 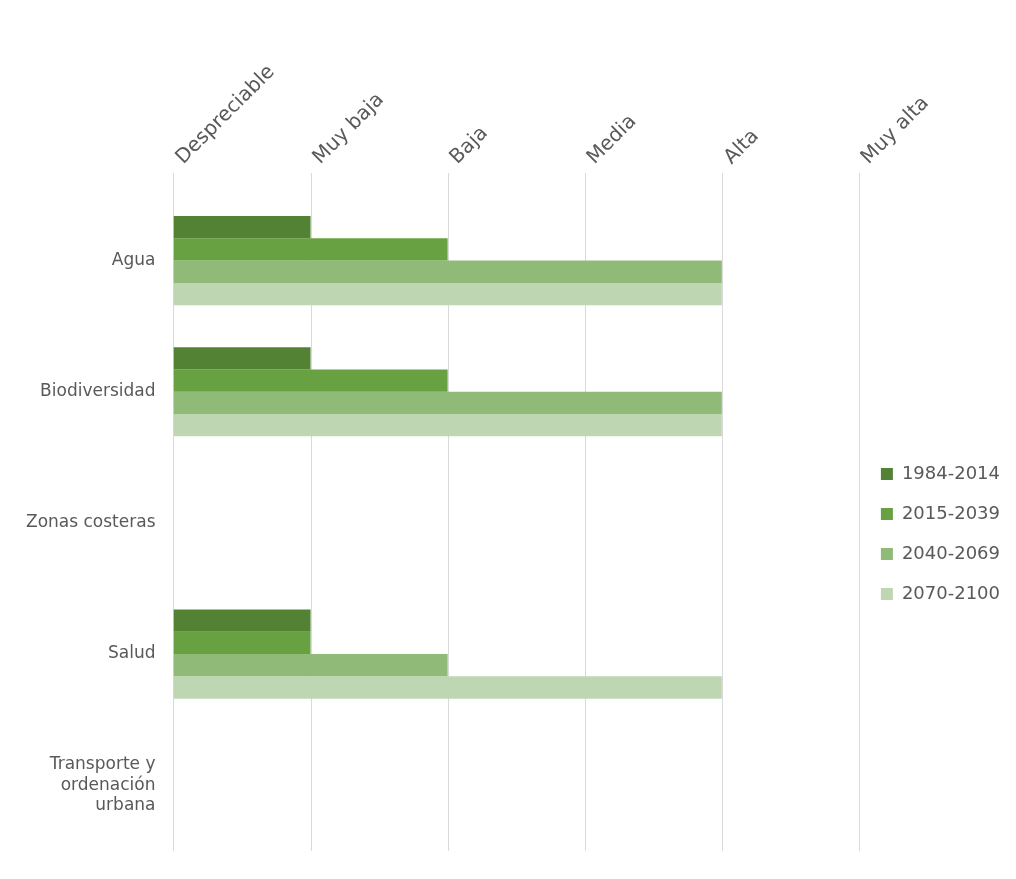 I want to click on y-tick-label: Salud, so click(x=131, y=652).